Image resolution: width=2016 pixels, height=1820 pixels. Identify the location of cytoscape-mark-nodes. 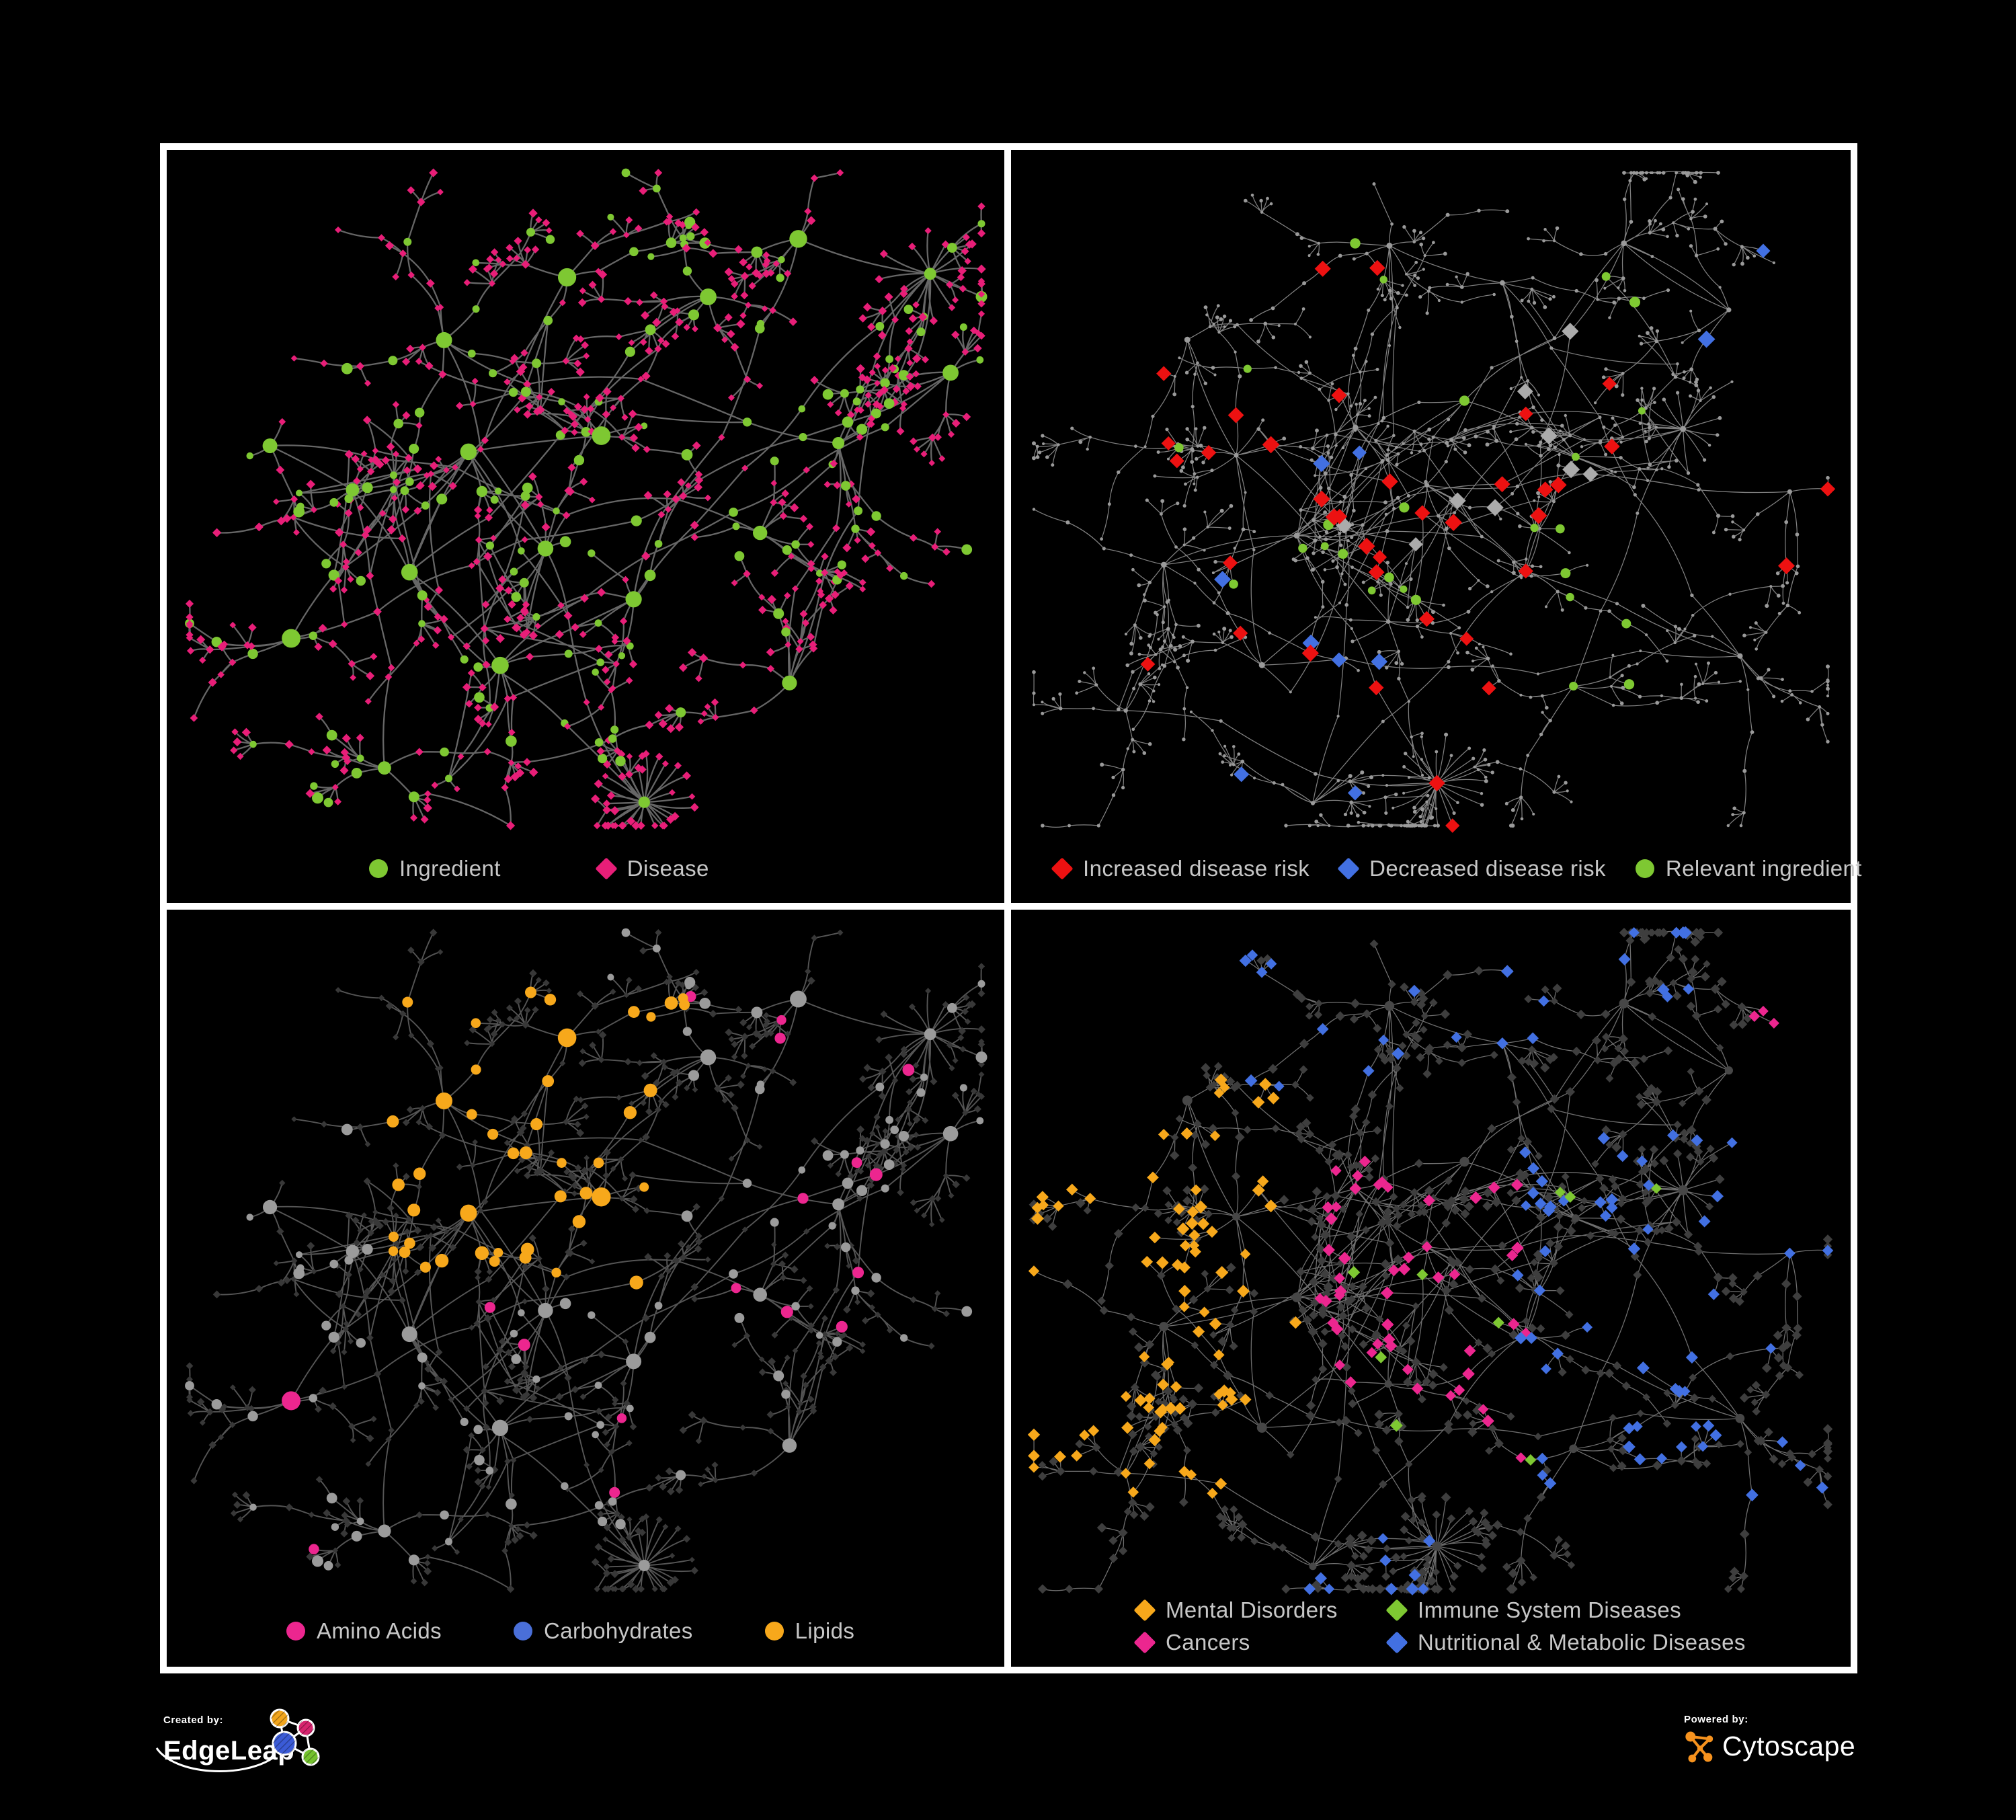
(1699, 1747).